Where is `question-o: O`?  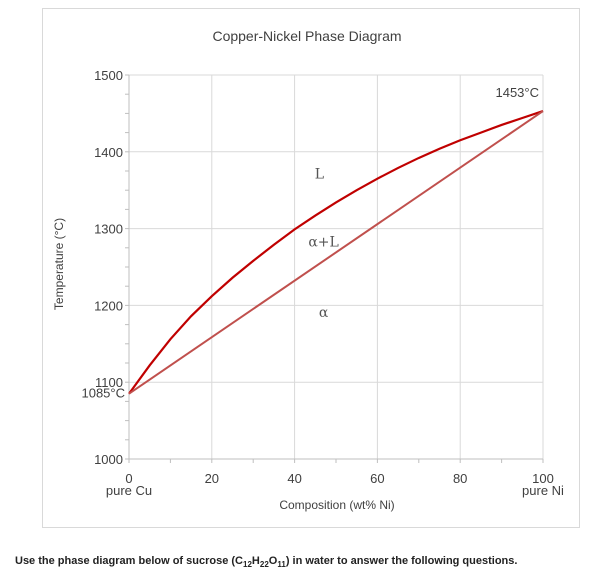 question-o: O is located at coordinates (273, 561).